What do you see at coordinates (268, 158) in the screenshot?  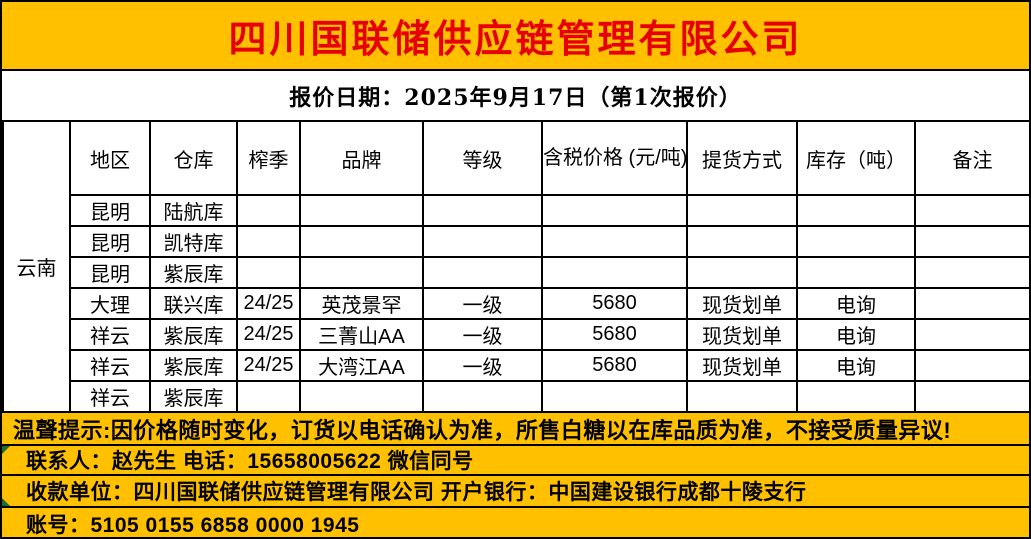 I see `col-header-season: 榨季` at bounding box center [268, 158].